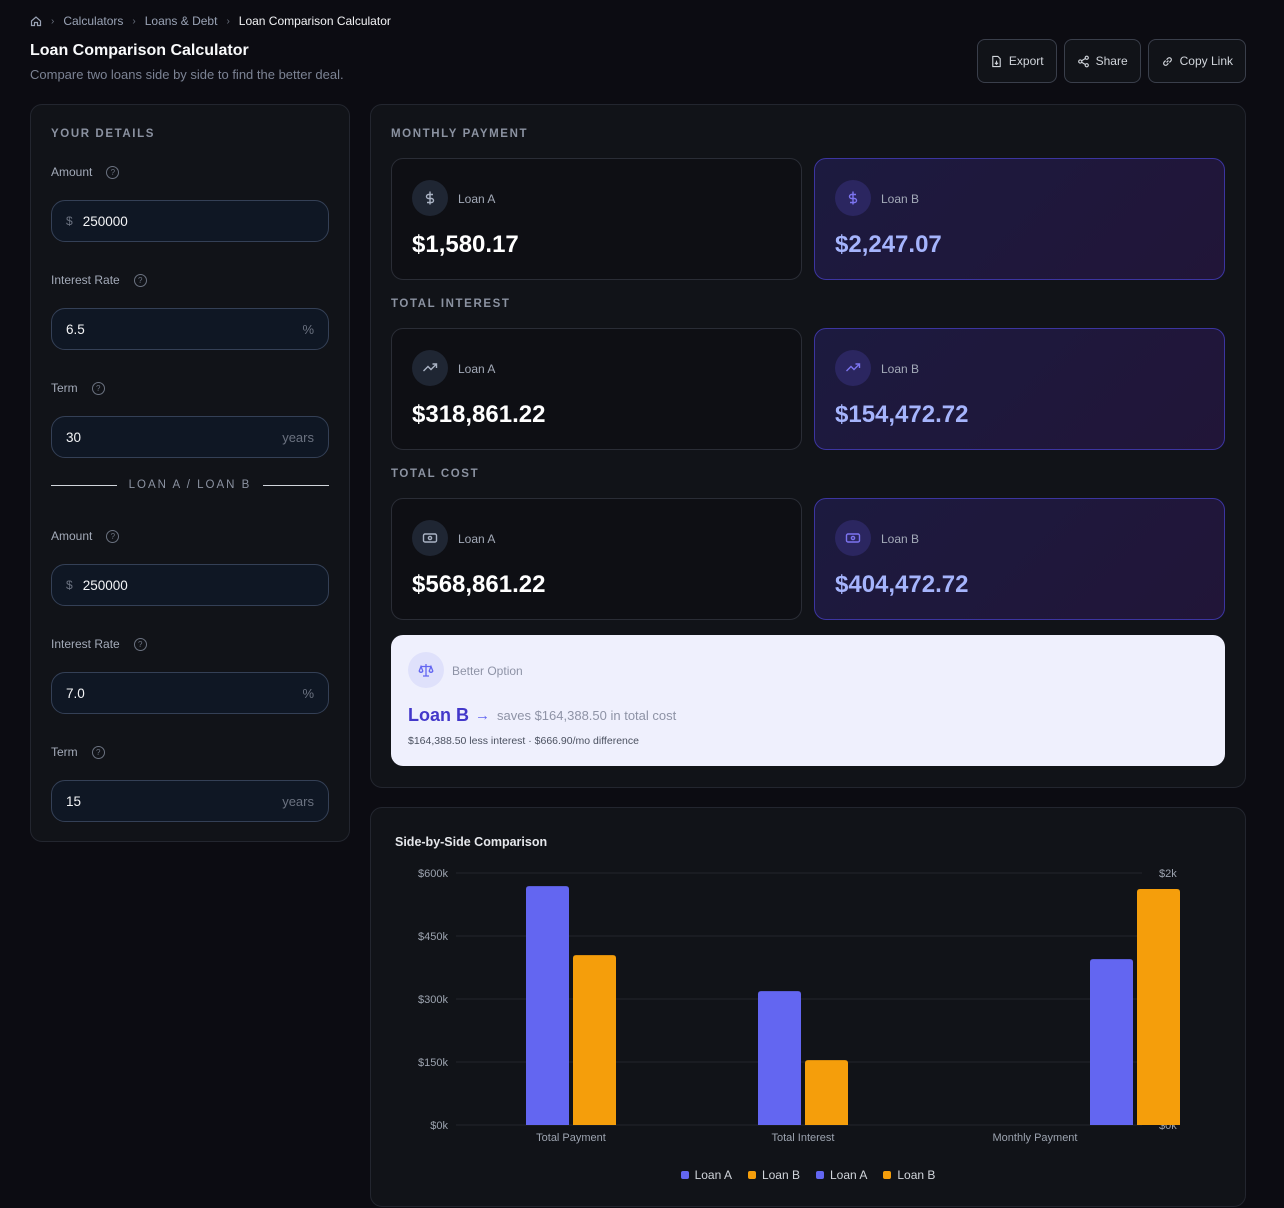  I want to click on header-actions: Export Share Copy Link, so click(1111, 61).